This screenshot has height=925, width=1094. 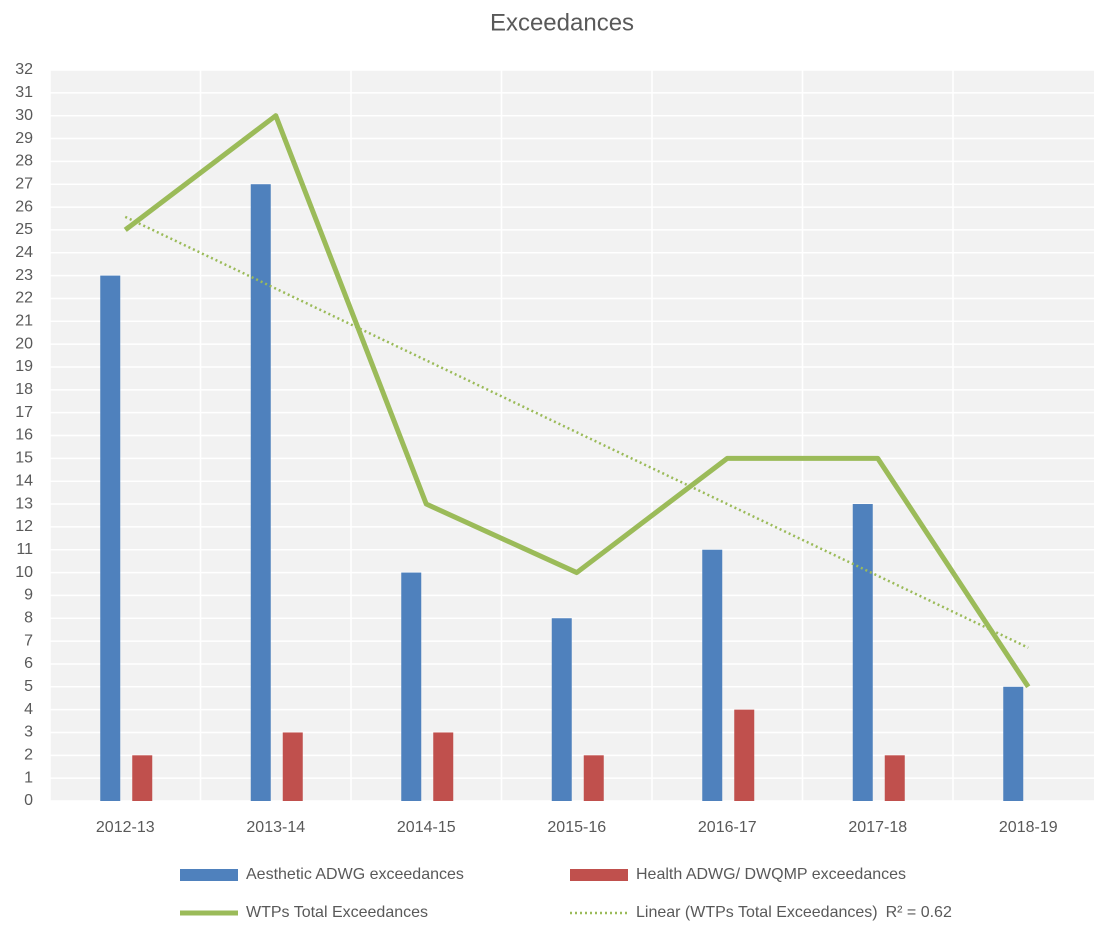 What do you see at coordinates (919, 912) in the screenshot?
I see `r-squared-label: R² = 0.62` at bounding box center [919, 912].